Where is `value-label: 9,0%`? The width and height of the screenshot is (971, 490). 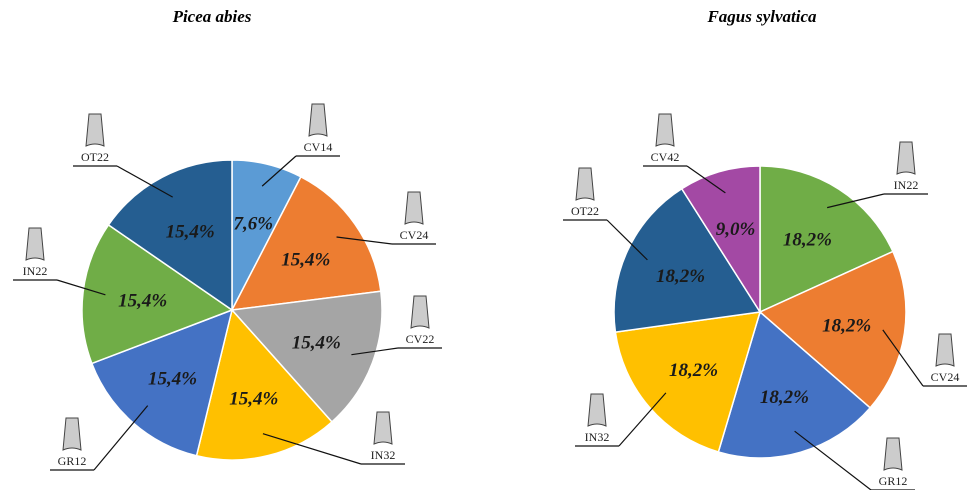
value-label: 9,0% is located at coordinates (736, 229).